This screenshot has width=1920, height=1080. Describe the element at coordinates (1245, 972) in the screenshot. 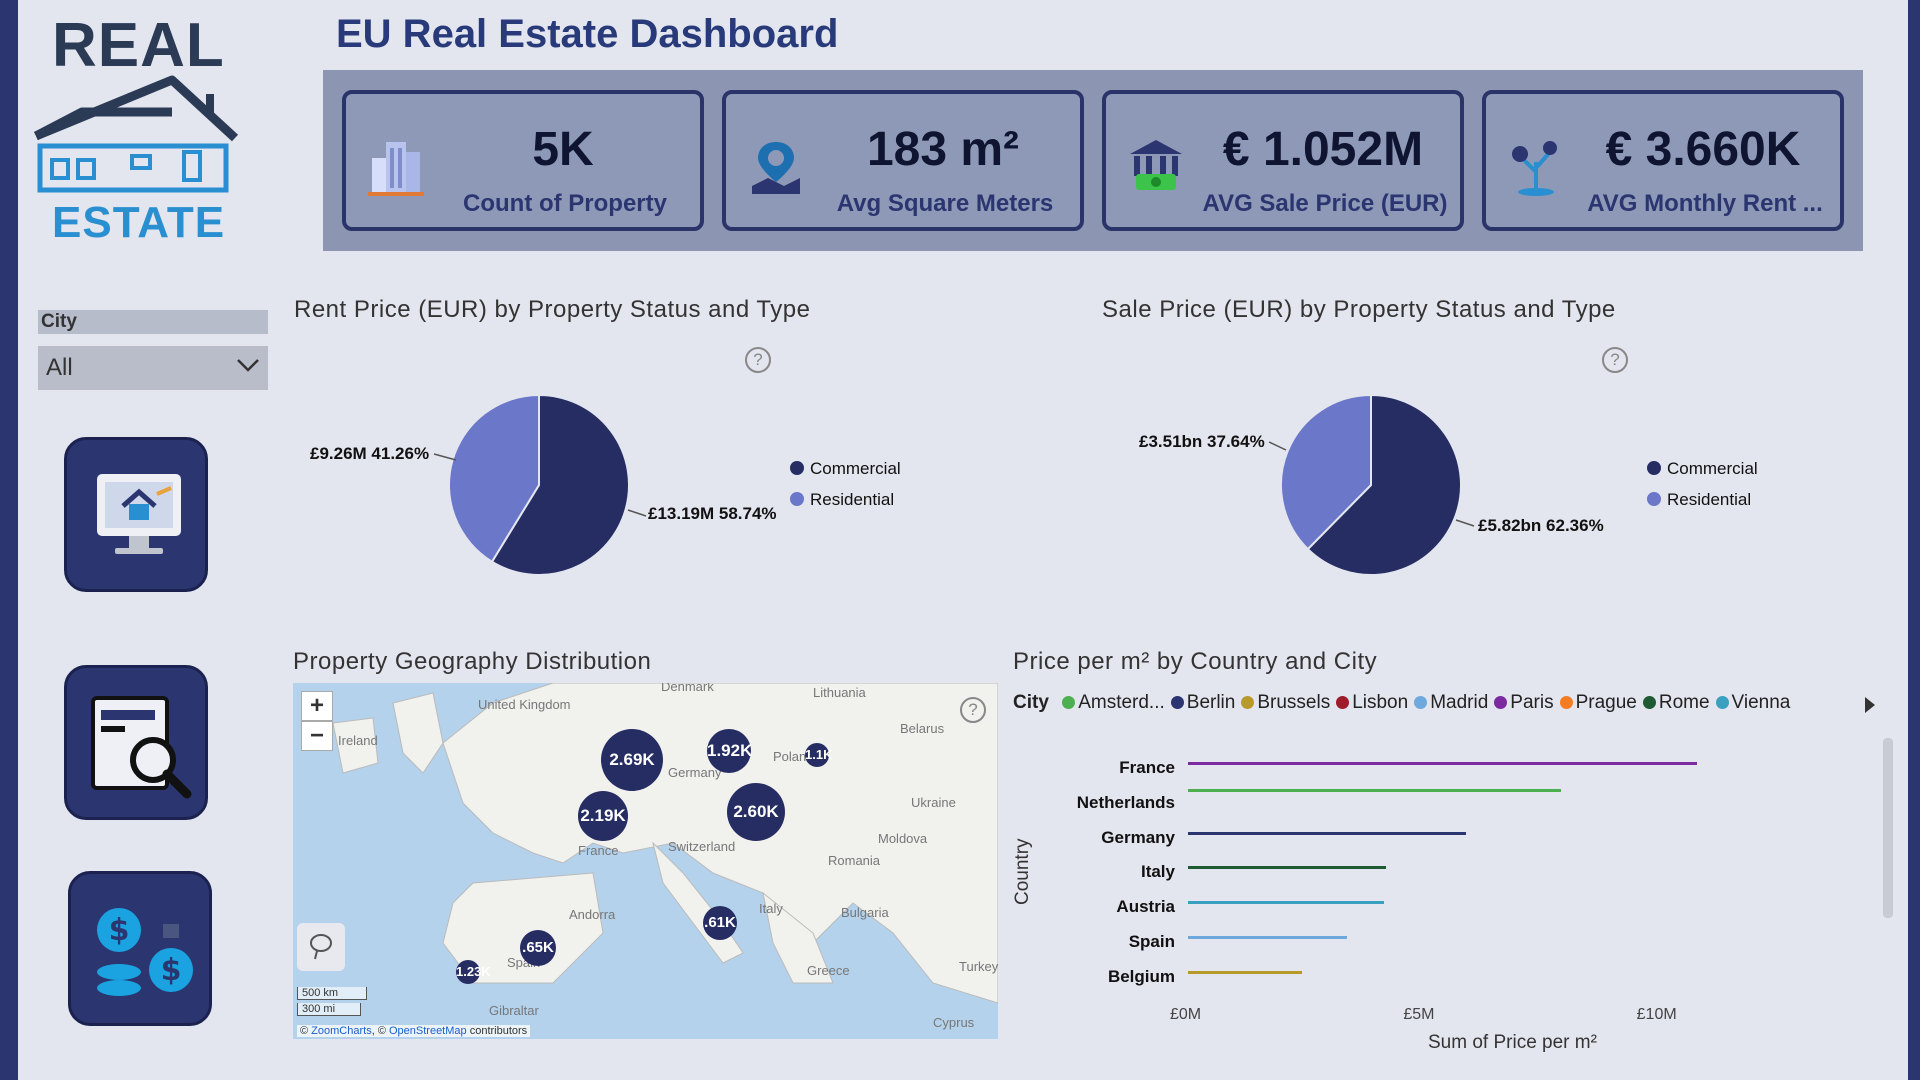

I see `bar-belgium` at that location.